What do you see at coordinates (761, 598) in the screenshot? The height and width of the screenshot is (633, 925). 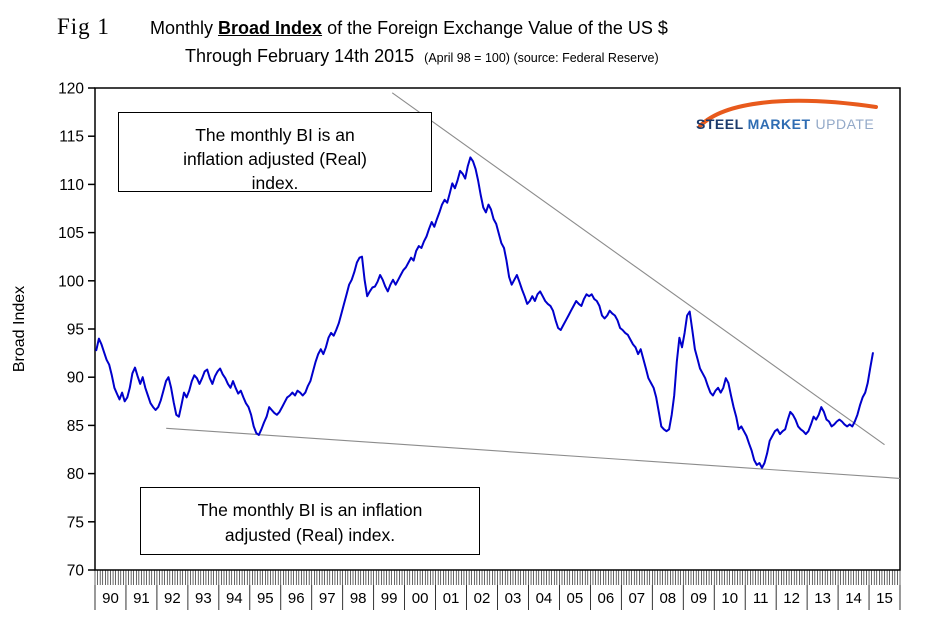 I see `x-year-label: 11` at bounding box center [761, 598].